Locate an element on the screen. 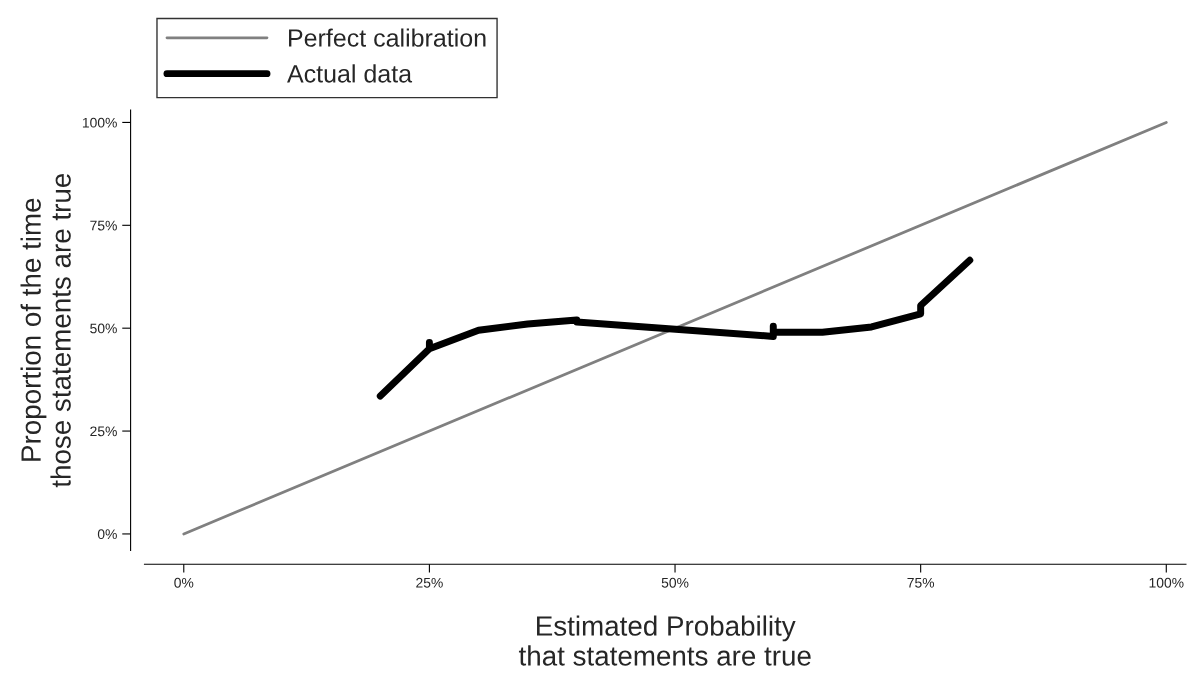  y-tick-label: 75% is located at coordinates (103, 225).